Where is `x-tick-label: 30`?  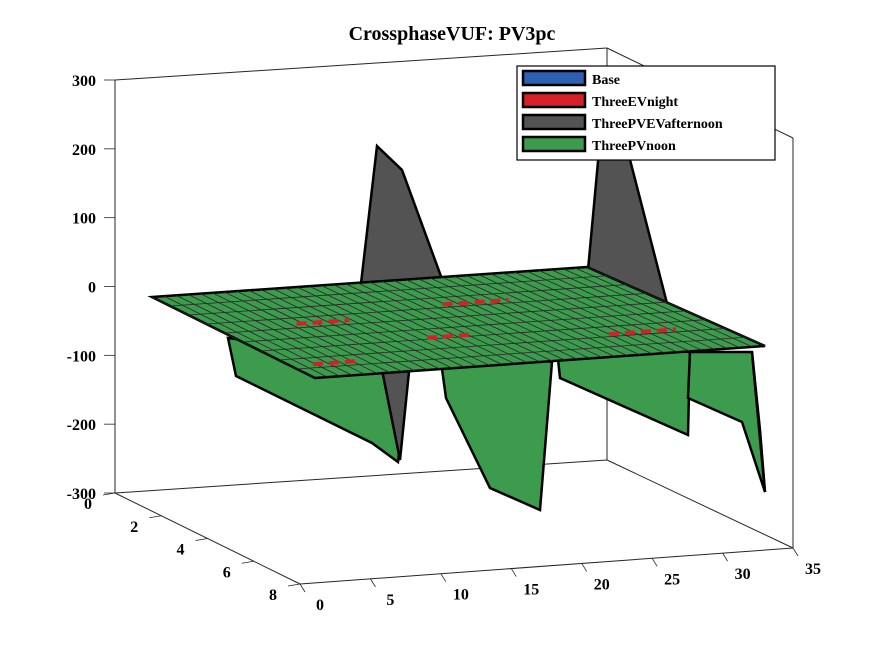 x-tick-label: 30 is located at coordinates (743, 574).